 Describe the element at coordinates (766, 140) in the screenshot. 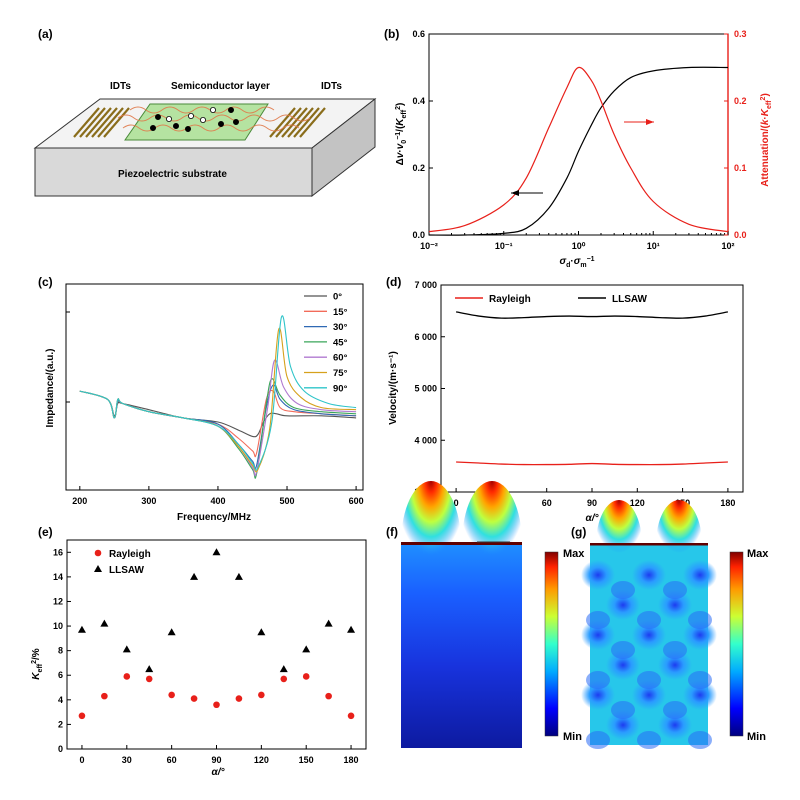

I see `b-ylabel-right: Attenuation/(k·Keff2)` at that location.